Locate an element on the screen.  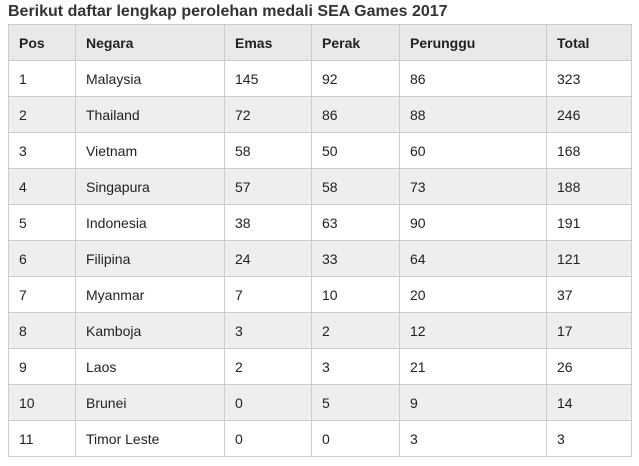
total-cell: 121 is located at coordinates (589, 258).